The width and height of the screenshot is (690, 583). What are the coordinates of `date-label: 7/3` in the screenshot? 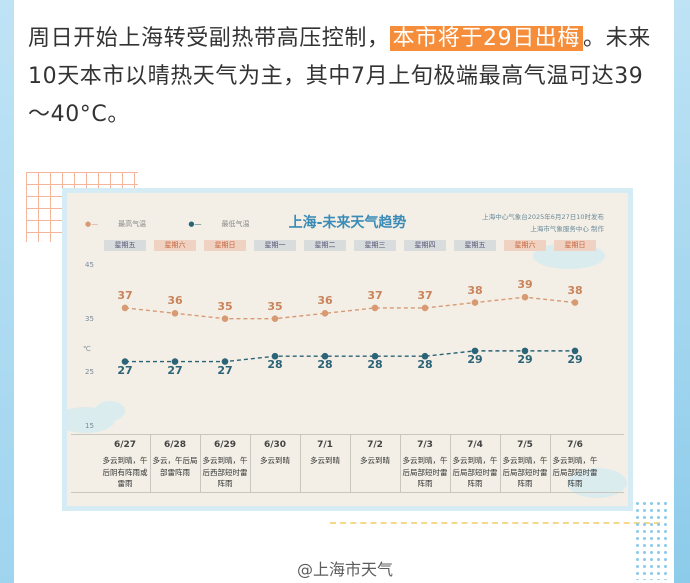 It's located at (425, 445).